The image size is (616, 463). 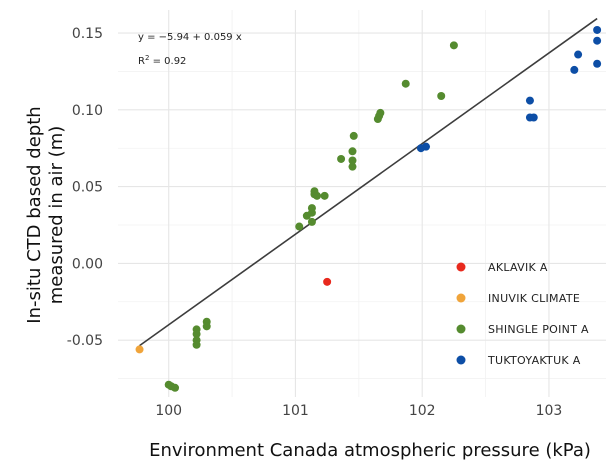 What do you see at coordinates (190, 37) in the screenshot?
I see `equation-line: y = −5.94 + 0.059 x` at bounding box center [190, 37].